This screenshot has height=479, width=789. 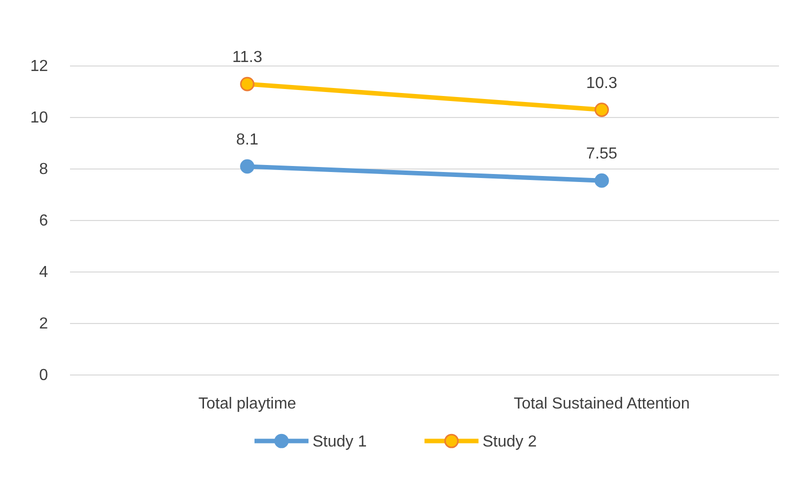 What do you see at coordinates (43, 221) in the screenshot?
I see `y-tick-label: 6` at bounding box center [43, 221].